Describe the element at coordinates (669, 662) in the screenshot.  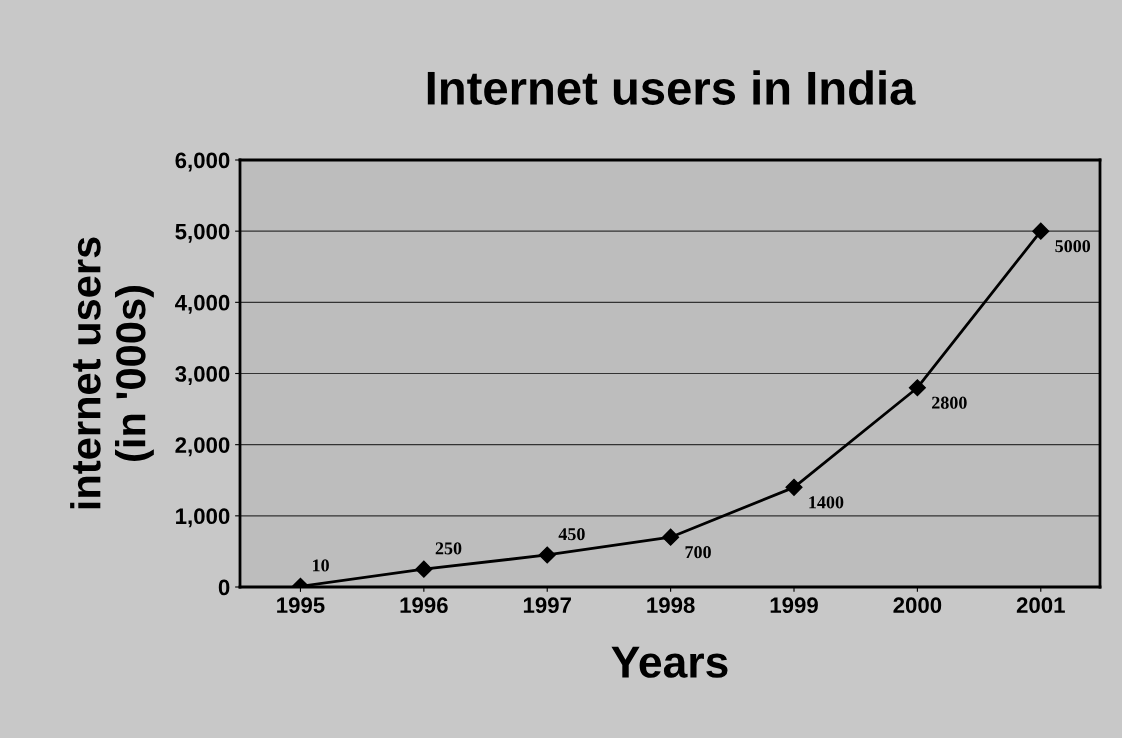
I see `x-axis-title: Years` at that location.